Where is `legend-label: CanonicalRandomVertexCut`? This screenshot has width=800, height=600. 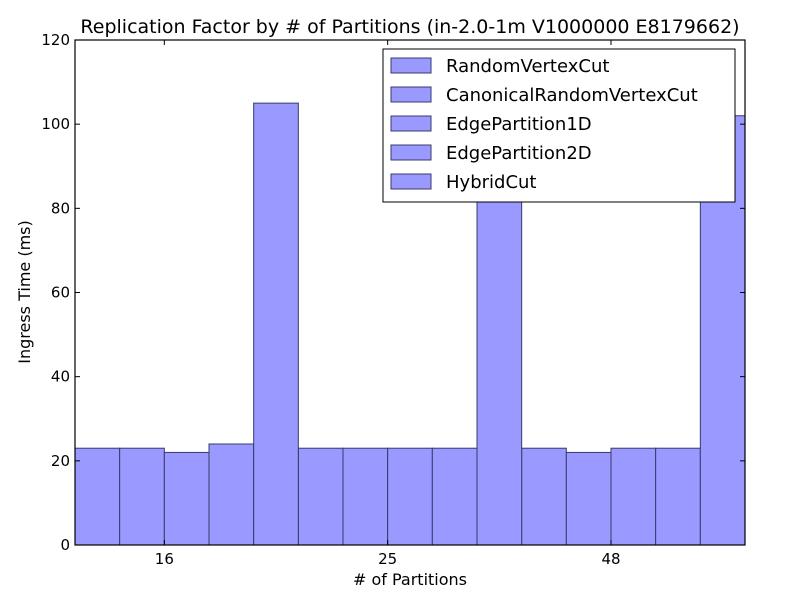 legend-label: CanonicalRandomVertexCut is located at coordinates (572, 95).